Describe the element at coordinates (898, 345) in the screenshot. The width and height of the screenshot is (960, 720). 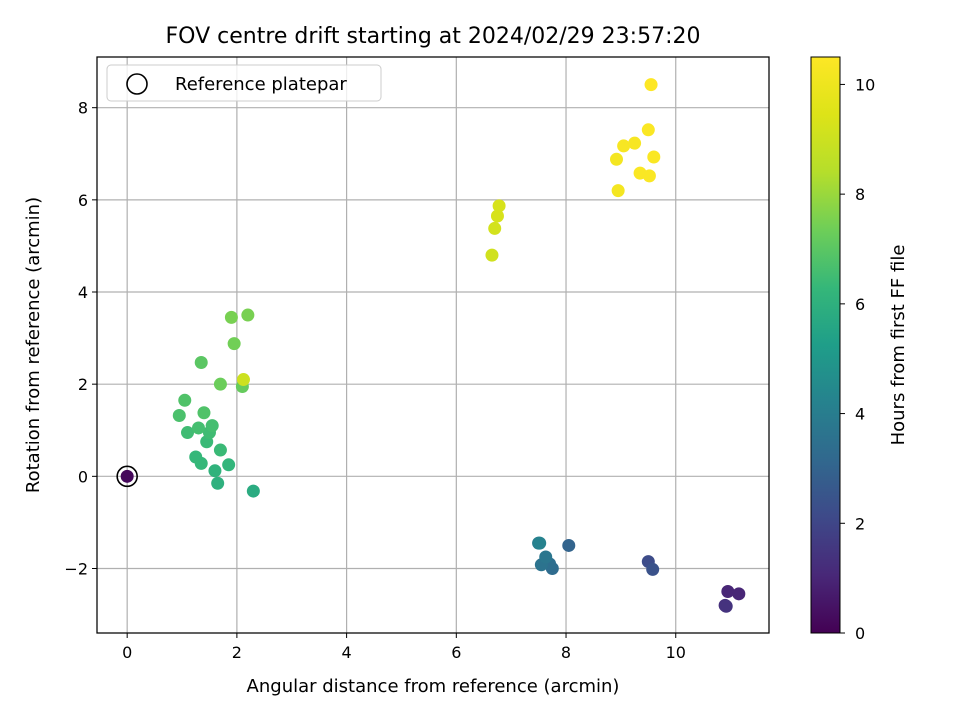
I see `colorbar-label: Hours from first FF file` at that location.